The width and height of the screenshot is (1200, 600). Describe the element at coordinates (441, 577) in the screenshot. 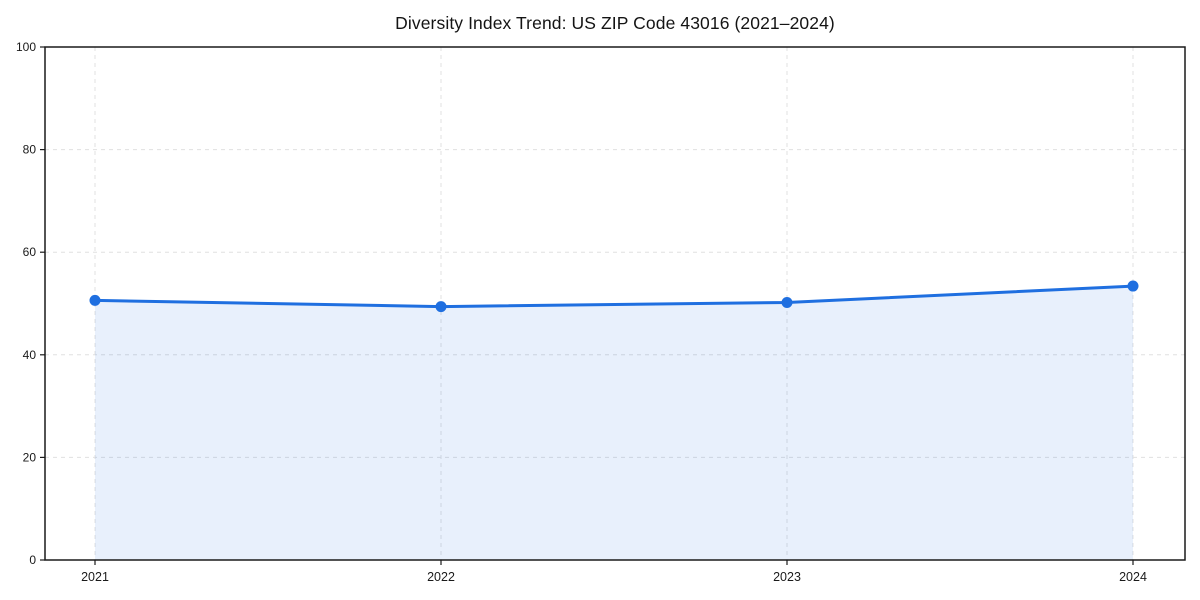

I see `x-tick-label: 2022` at that location.